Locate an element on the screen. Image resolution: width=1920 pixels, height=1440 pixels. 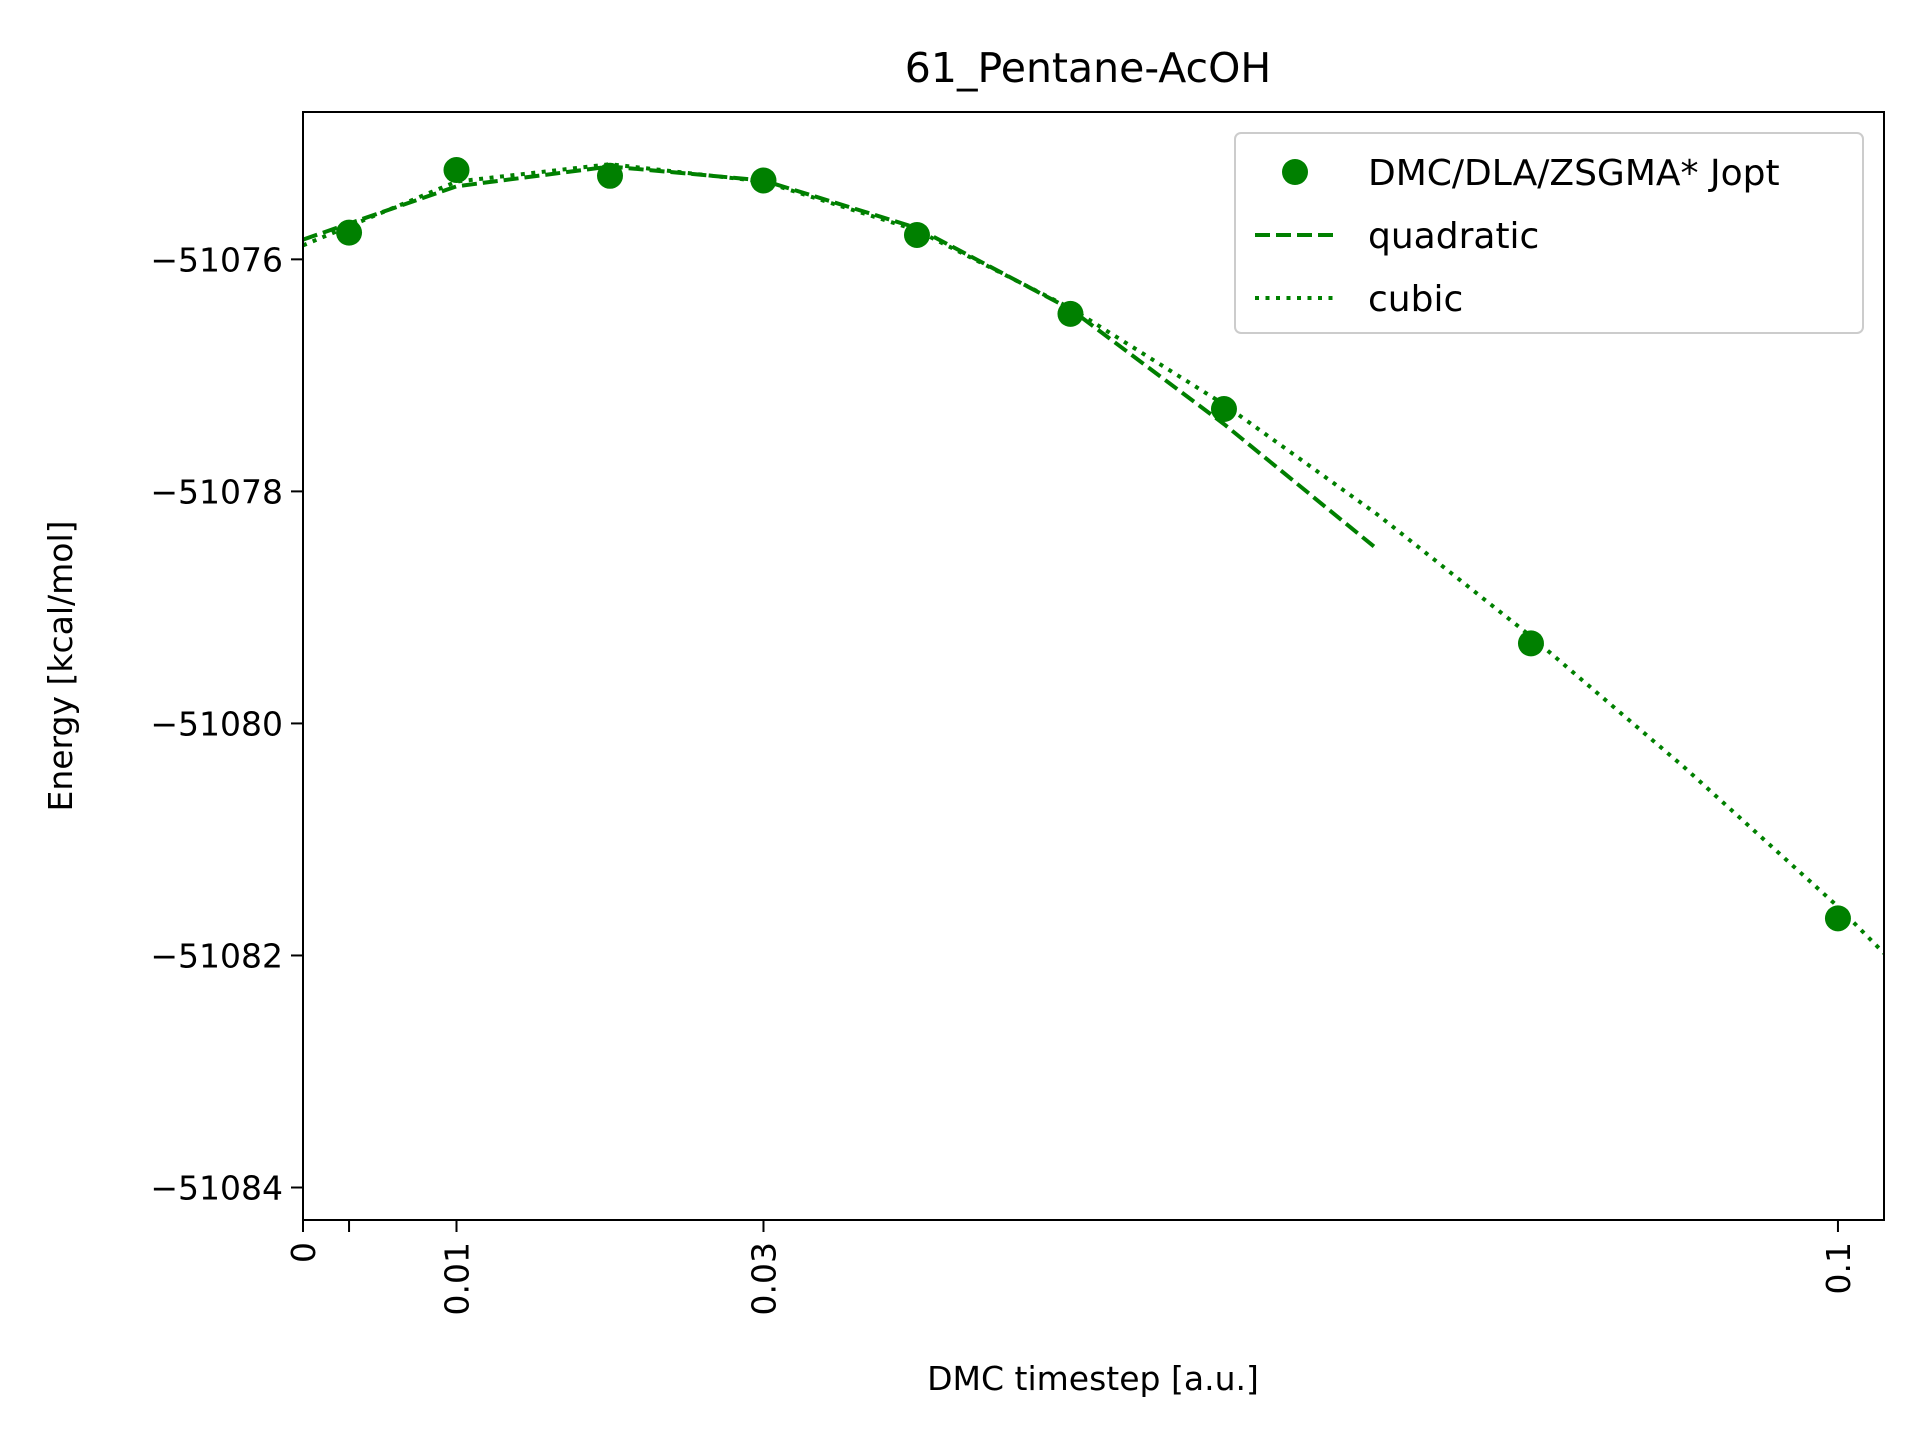
y-tick-label: −51078 is located at coordinates (216, 491).